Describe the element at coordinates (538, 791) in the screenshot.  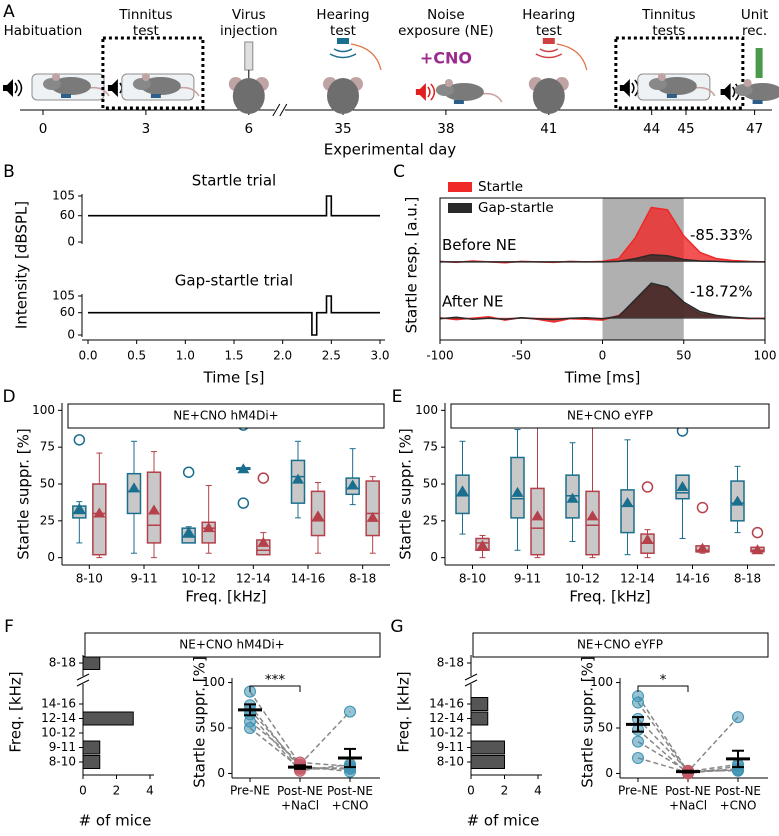
I see `x-tick-label: 4` at that location.